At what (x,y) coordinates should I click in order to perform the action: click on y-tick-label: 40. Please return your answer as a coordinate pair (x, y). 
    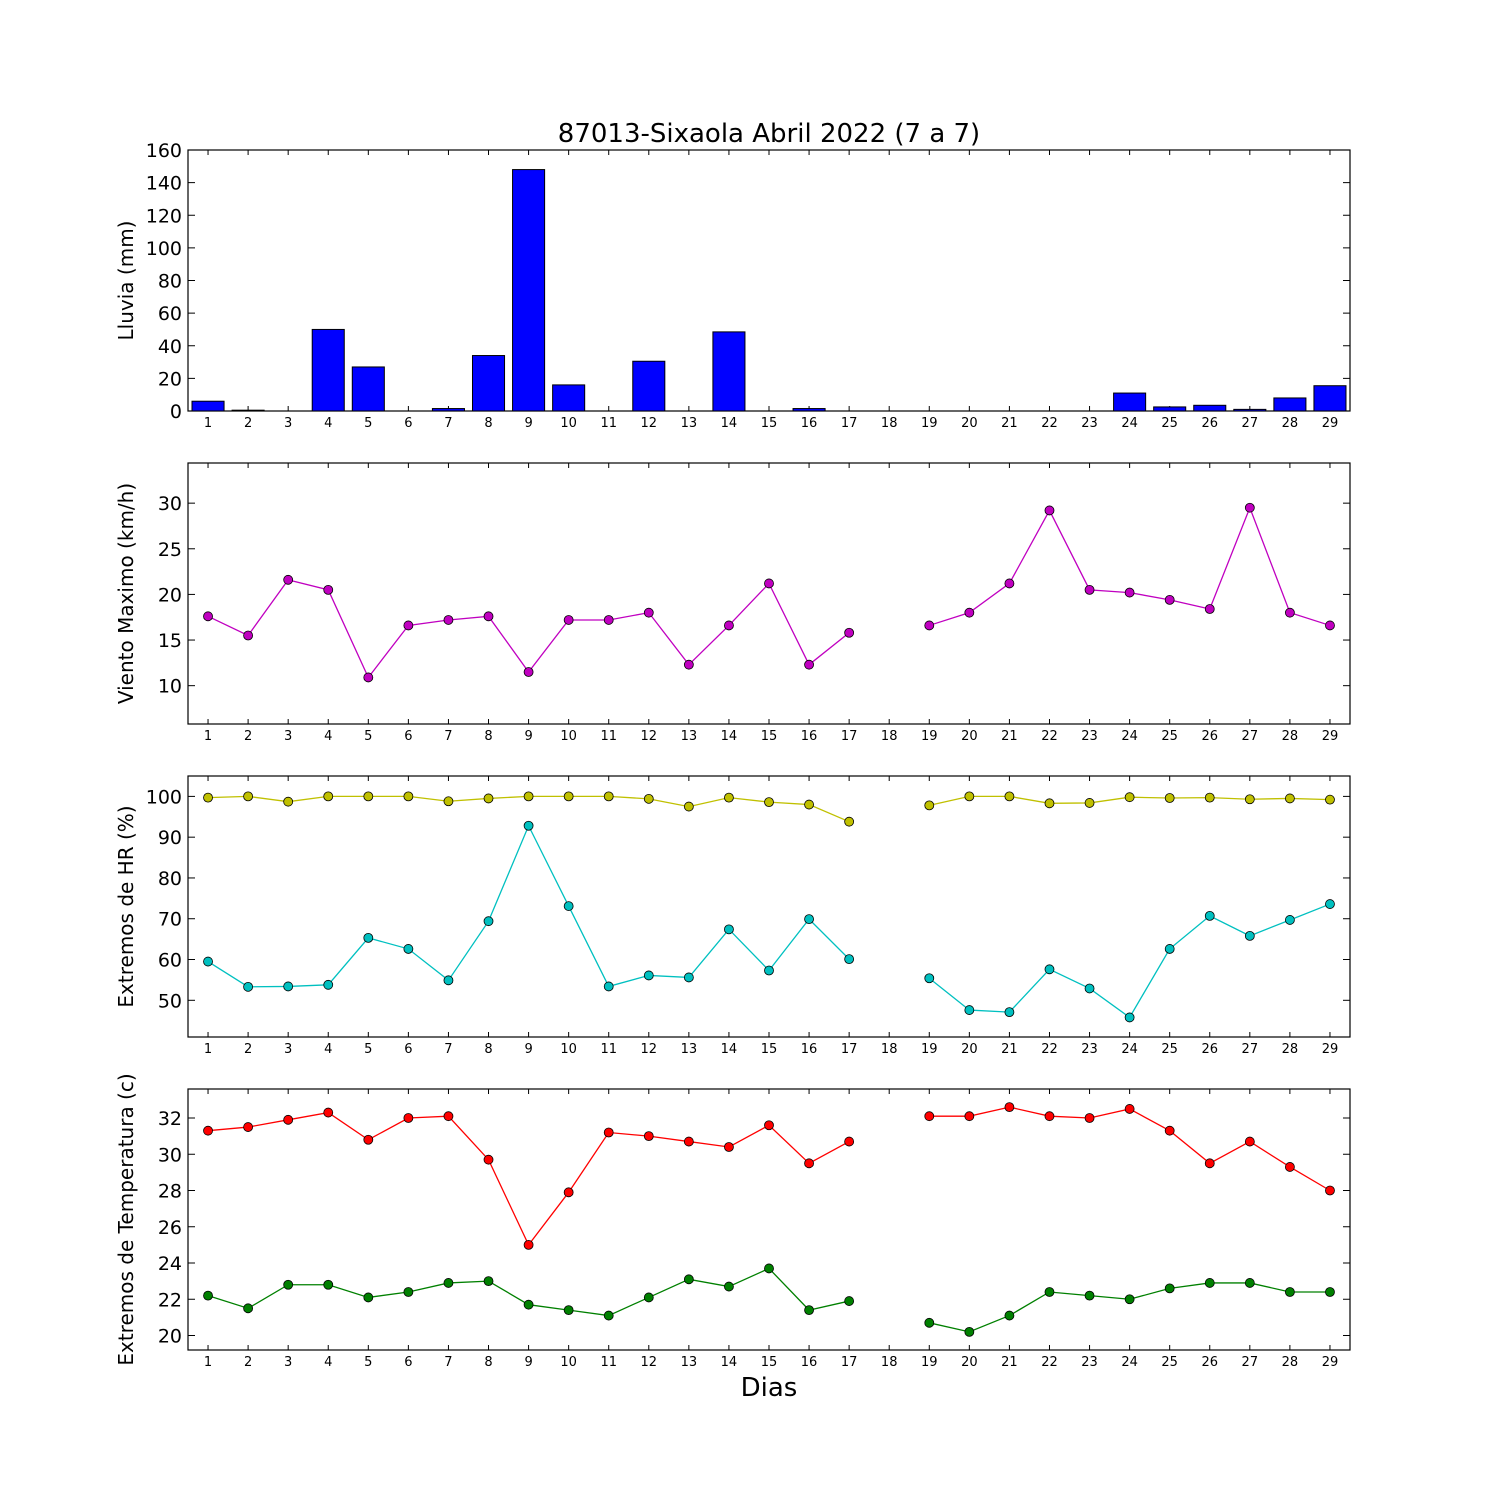
    Looking at the image, I should click on (170, 347).